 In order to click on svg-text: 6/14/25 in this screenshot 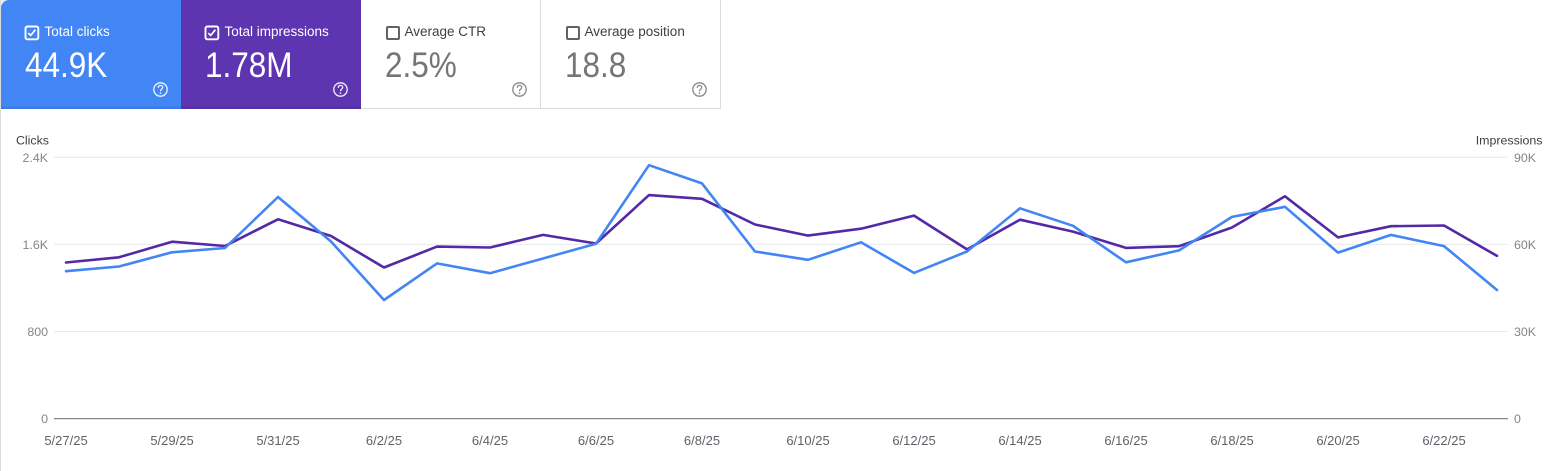, I will do `click(1019, 440)`.